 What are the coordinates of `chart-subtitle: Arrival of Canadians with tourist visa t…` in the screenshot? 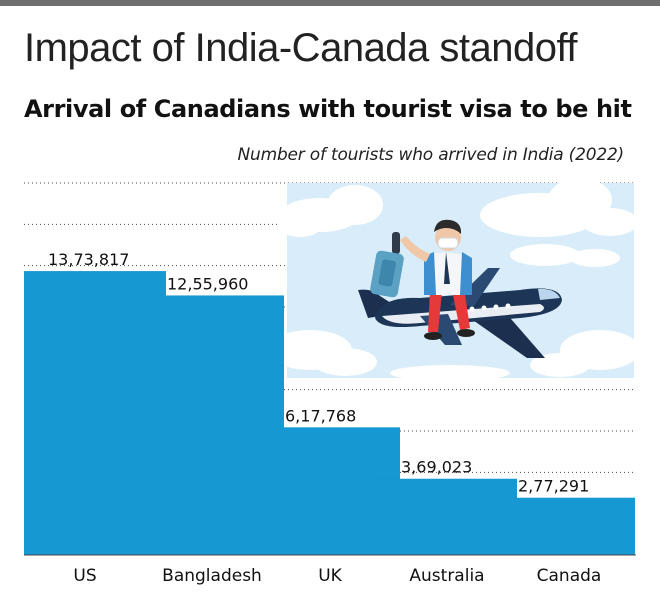 It's located at (328, 109).